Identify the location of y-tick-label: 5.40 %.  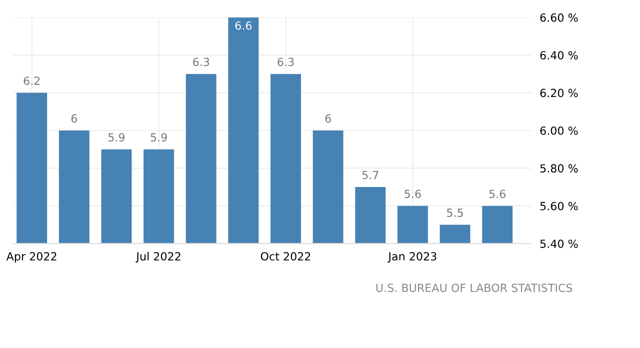
(559, 244).